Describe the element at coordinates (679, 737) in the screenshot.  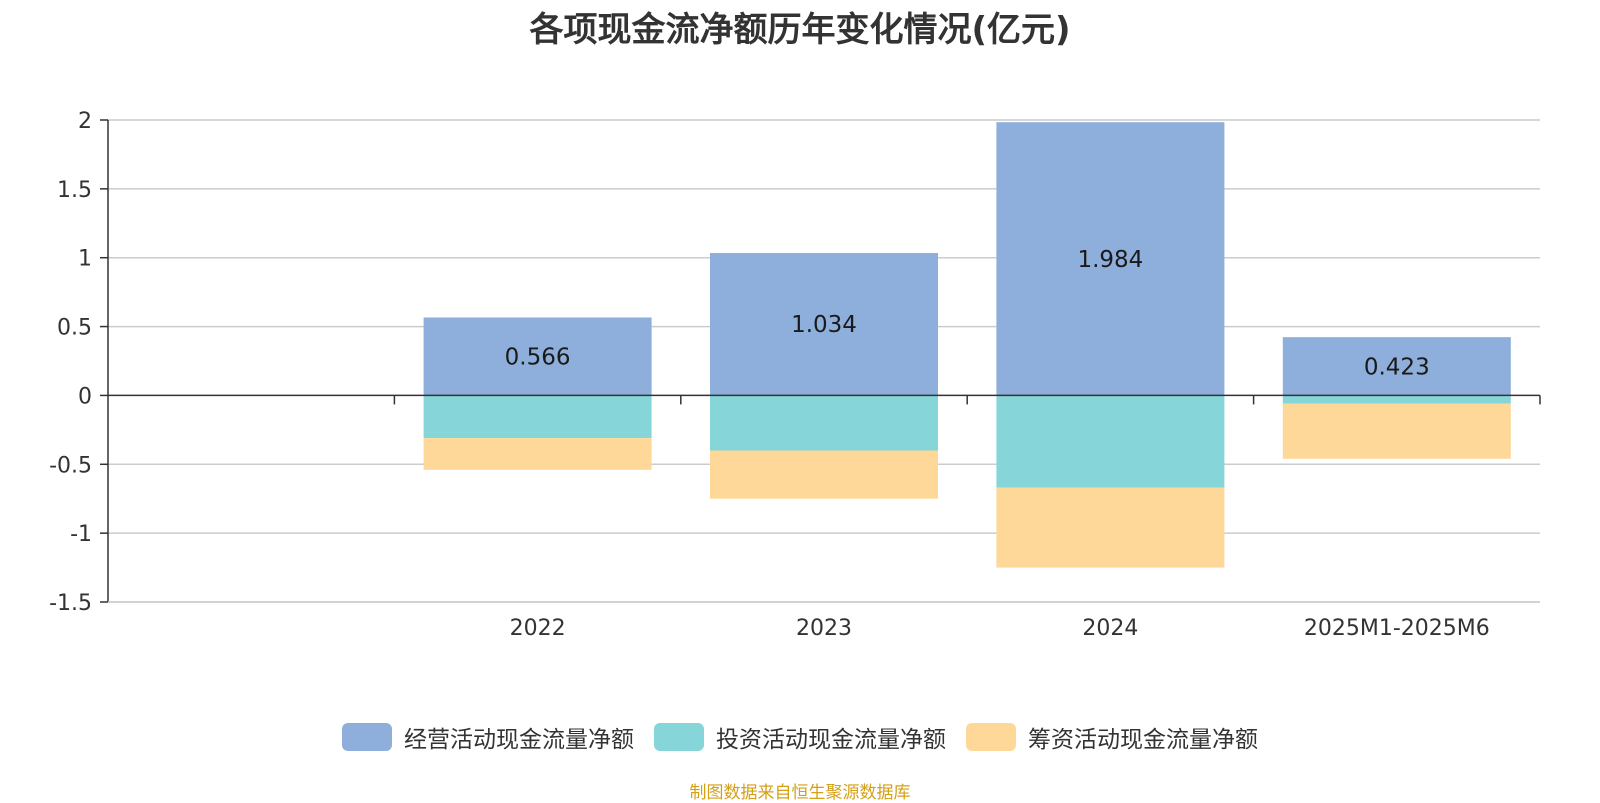
I see `legend-swatch-investing` at that location.